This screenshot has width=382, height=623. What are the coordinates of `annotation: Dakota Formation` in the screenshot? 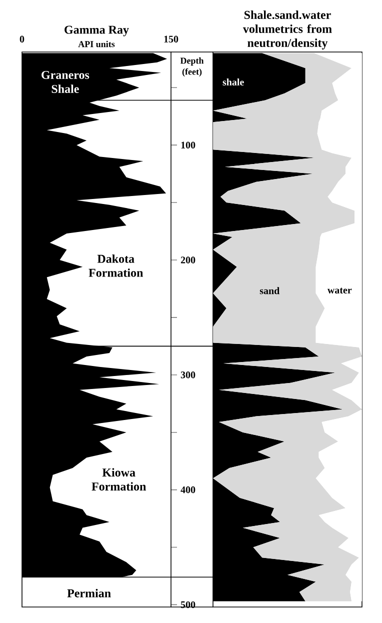 It's located at (116, 265).